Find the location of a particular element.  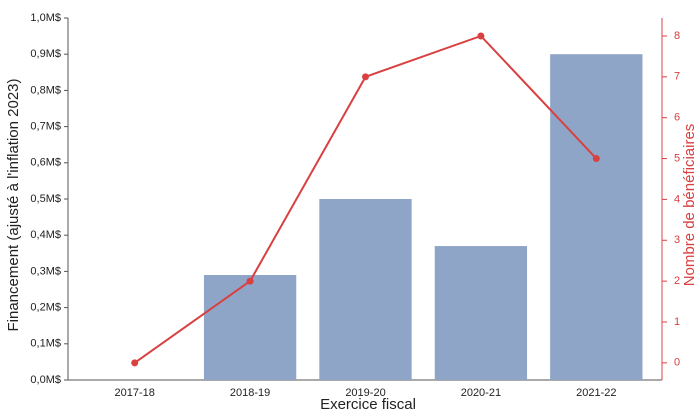

y2-tick-label: 1 is located at coordinates (677, 322).